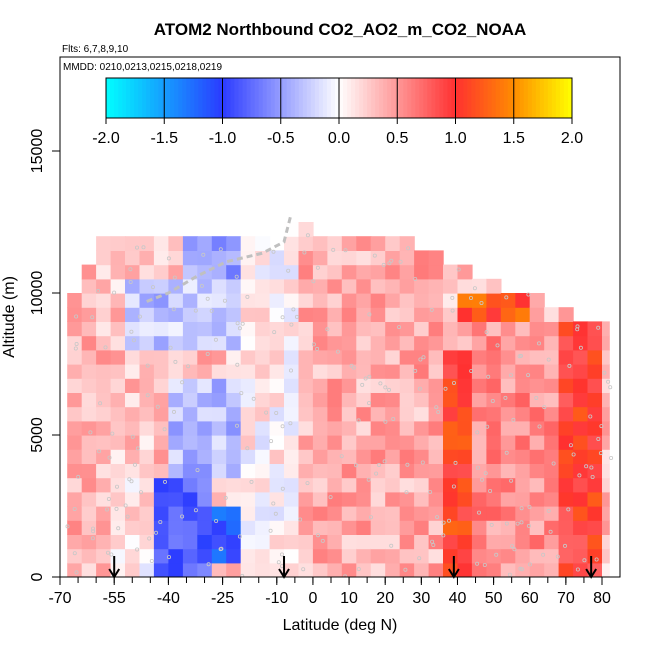 Image resolution: width=650 pixels, height=650 pixels. What do you see at coordinates (222, 598) in the screenshot?
I see `x-tick-label: -25` at bounding box center [222, 598].